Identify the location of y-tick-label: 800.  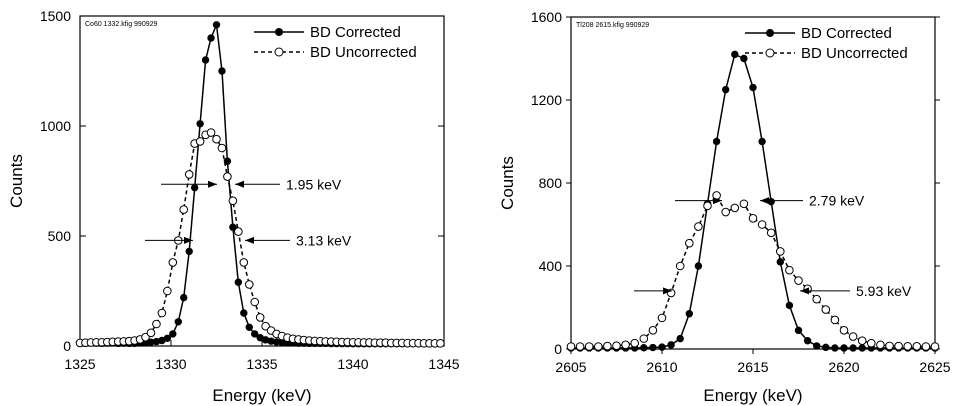
(551, 183).